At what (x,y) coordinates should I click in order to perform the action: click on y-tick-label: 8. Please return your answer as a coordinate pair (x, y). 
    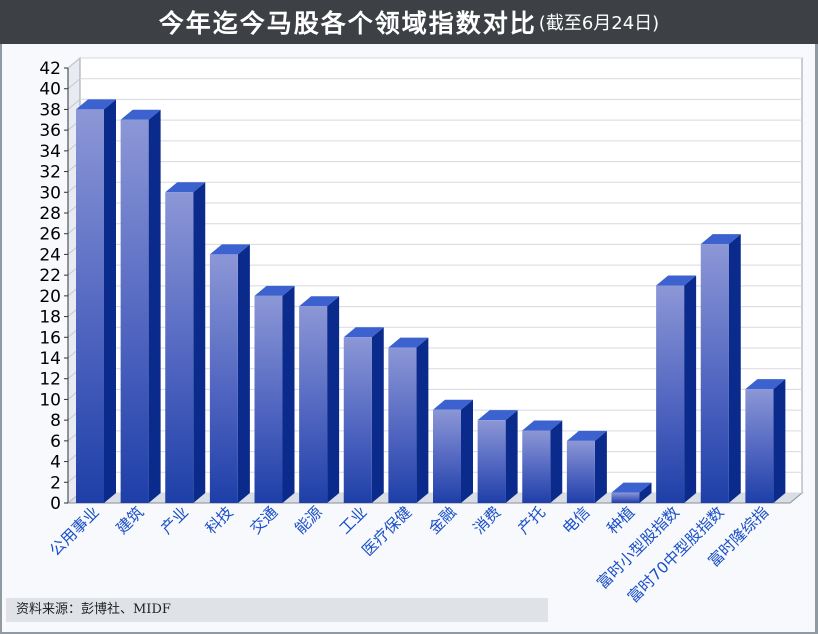
    Looking at the image, I should click on (55, 421).